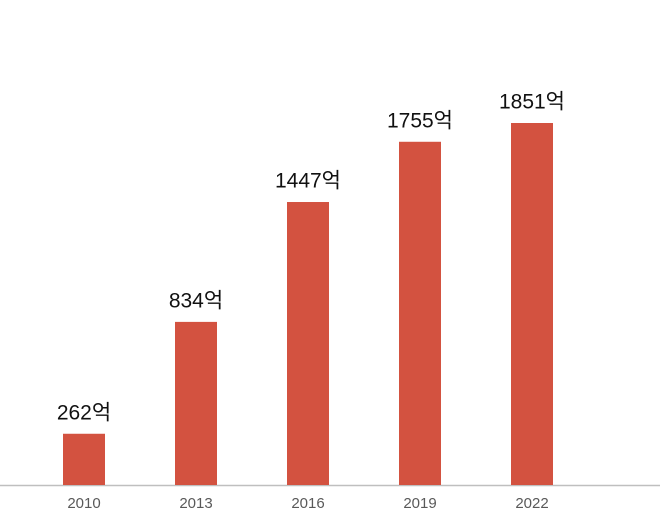  I want to click on value-label: 262억, so click(84, 412).